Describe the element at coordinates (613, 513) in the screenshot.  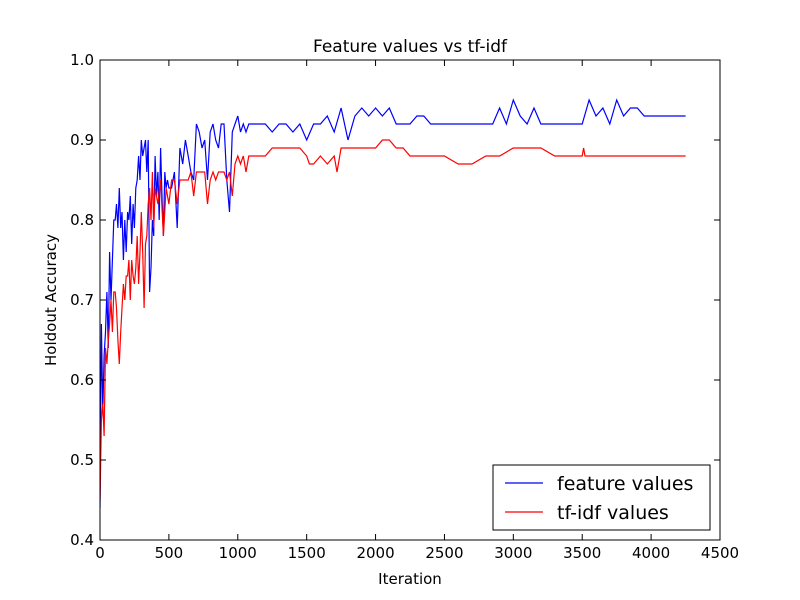
I see `legend-label-tf-idf-values: tf-idf values` at that location.